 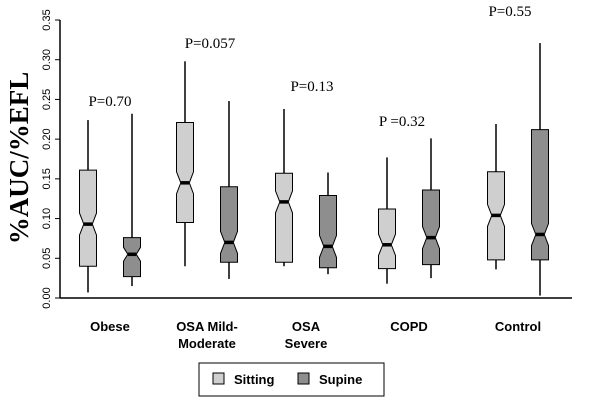 I want to click on category-label: Moderate, so click(x=207, y=343).